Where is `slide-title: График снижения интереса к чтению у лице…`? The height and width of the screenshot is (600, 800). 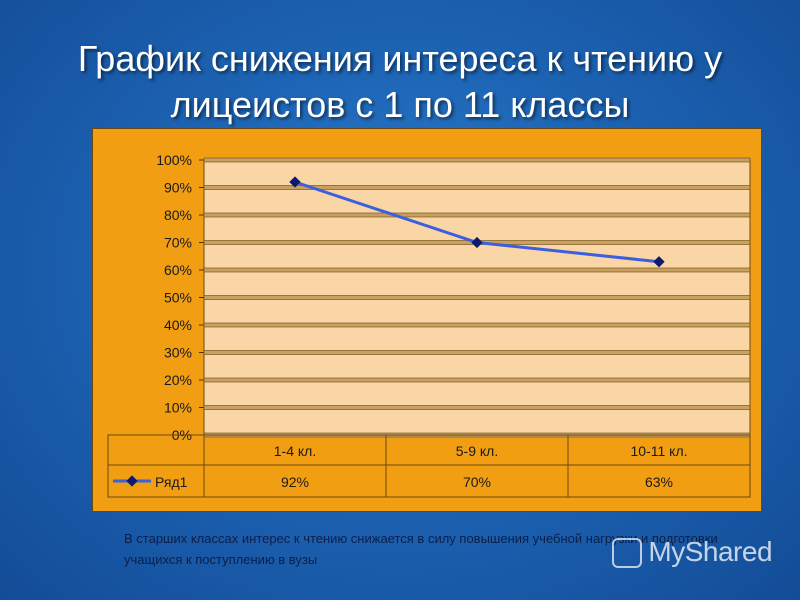 slide-title: График снижения интереса к чтению у лице… is located at coordinates (400, 81).